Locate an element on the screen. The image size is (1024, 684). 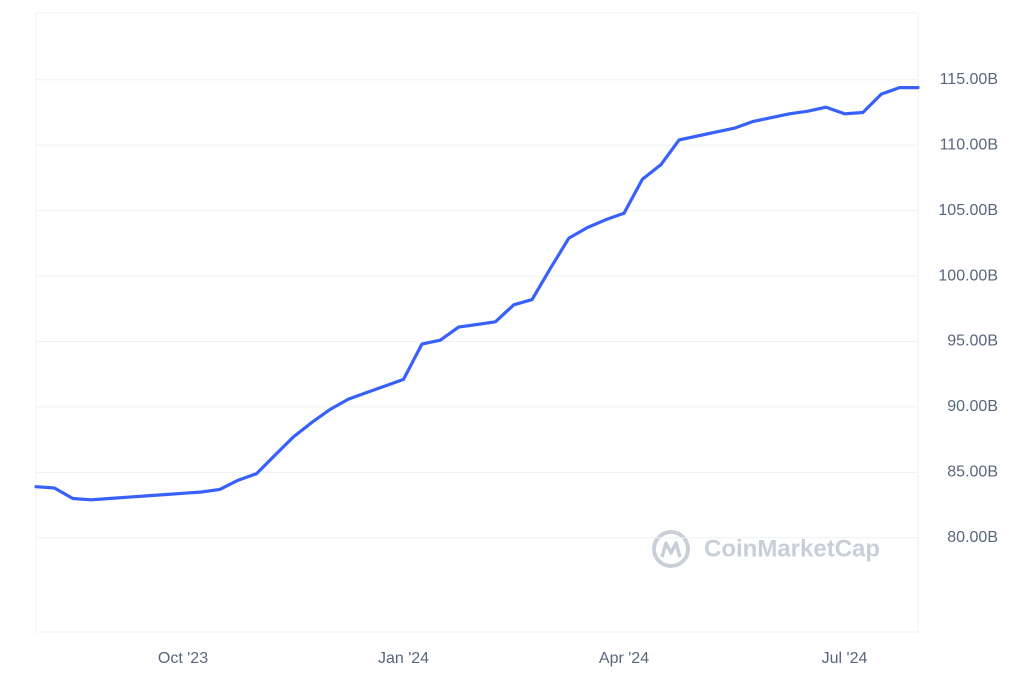
y-tick-label: 115.00B is located at coordinates (969, 79).